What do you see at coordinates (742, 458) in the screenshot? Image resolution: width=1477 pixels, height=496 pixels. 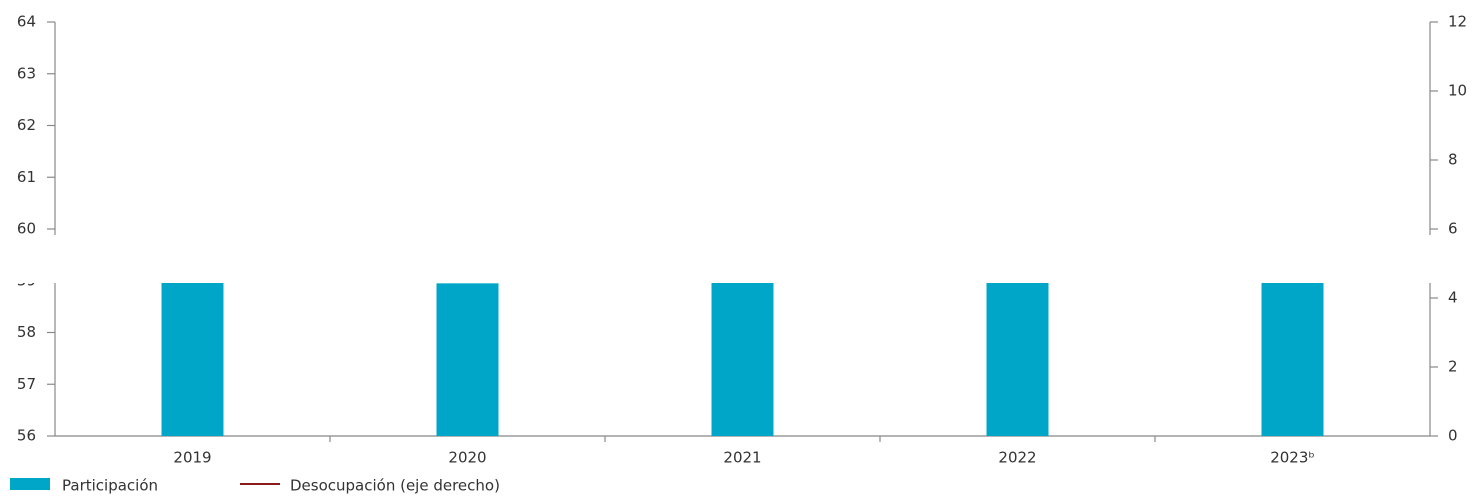 I see `x-tick-label: 2021` at bounding box center [742, 458].